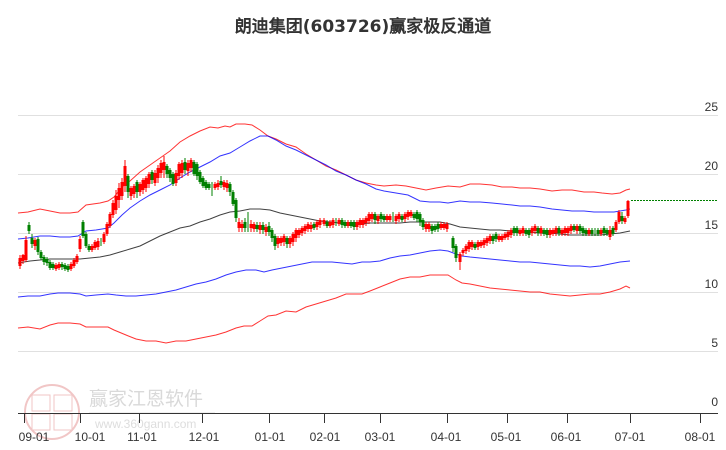 This screenshot has width=726, height=450. I want to click on x-tick-label: 04-01, so click(446, 437).